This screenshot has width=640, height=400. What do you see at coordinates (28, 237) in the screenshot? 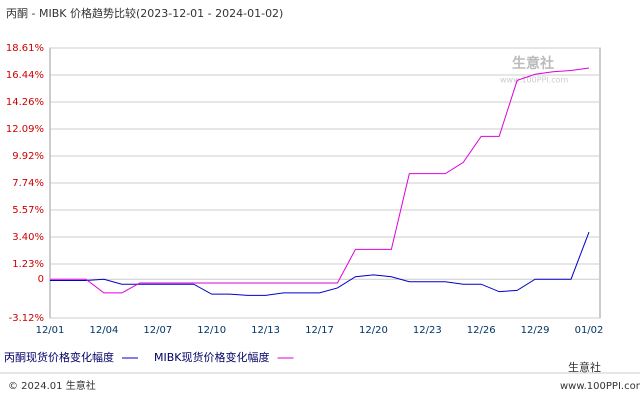
I see `y-tick-label: 3.40%` at bounding box center [28, 237].